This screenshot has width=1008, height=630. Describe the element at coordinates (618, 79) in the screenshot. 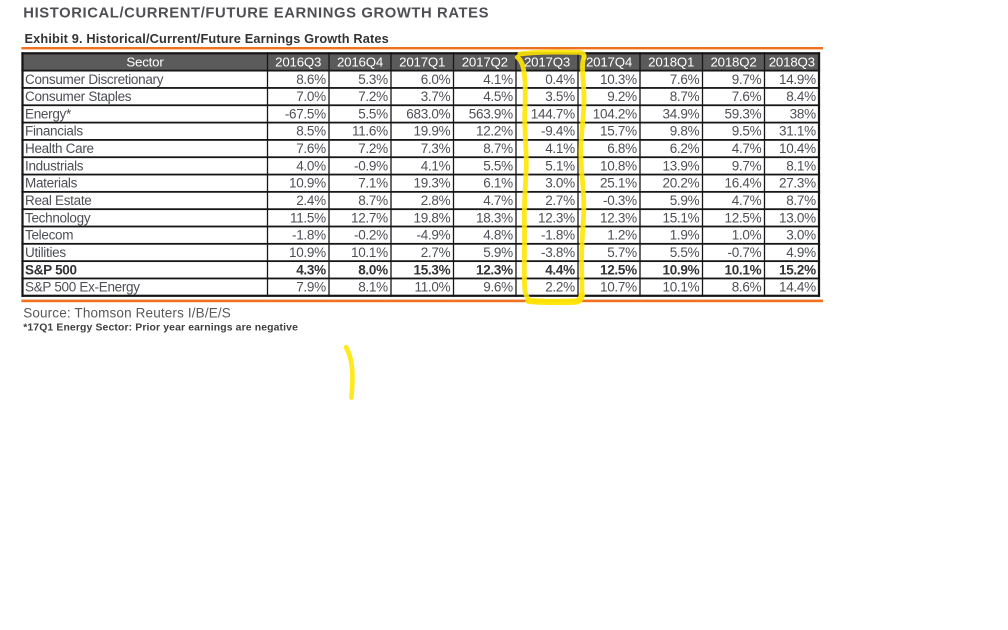

I see `svg-text: 10.3%` at that location.